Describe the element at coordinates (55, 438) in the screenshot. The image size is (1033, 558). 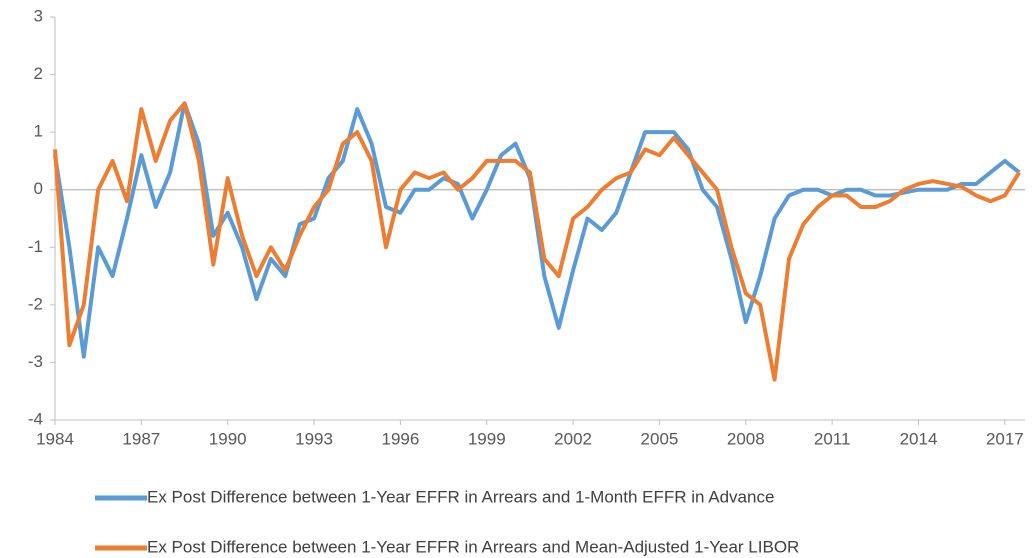
I see `x-tick-label: 1984` at that location.